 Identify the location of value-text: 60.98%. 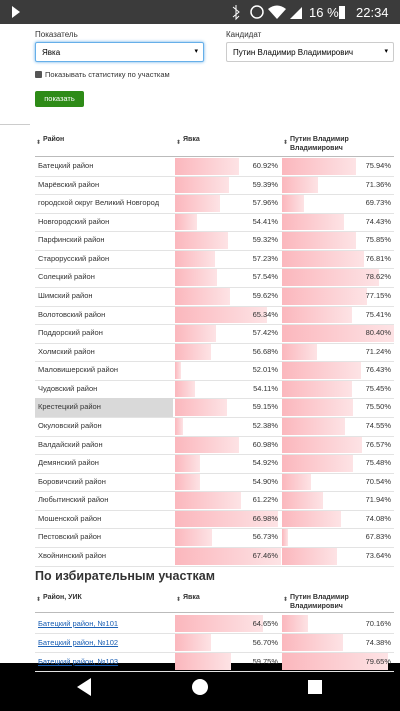
(265, 444).